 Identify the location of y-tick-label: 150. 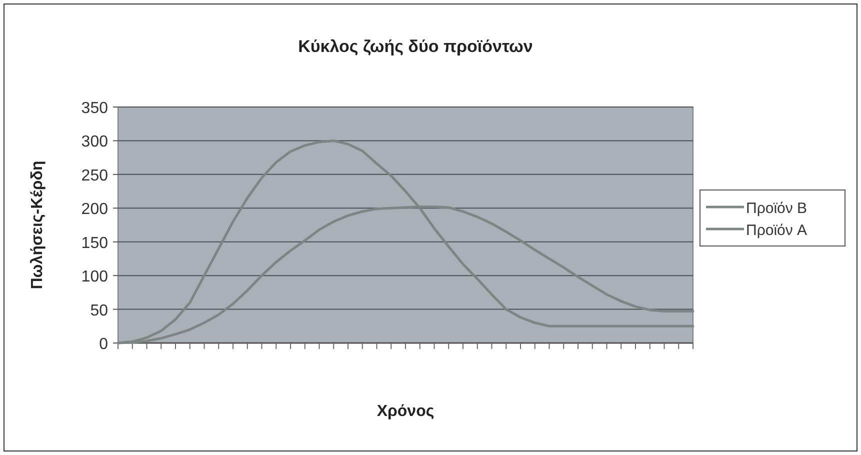
(94, 243).